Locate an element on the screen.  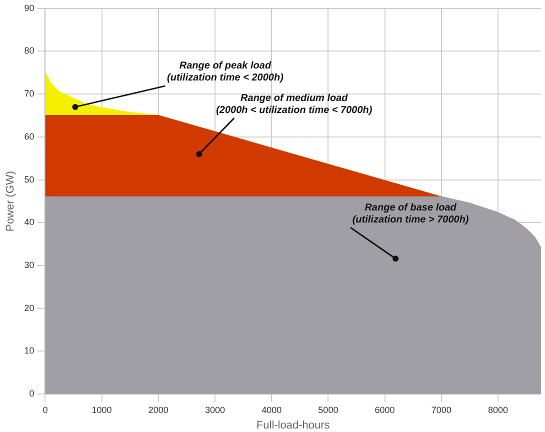
annotation: Range of medium load (2000h < utilization time < 7000h) is located at coordinates (294, 104).